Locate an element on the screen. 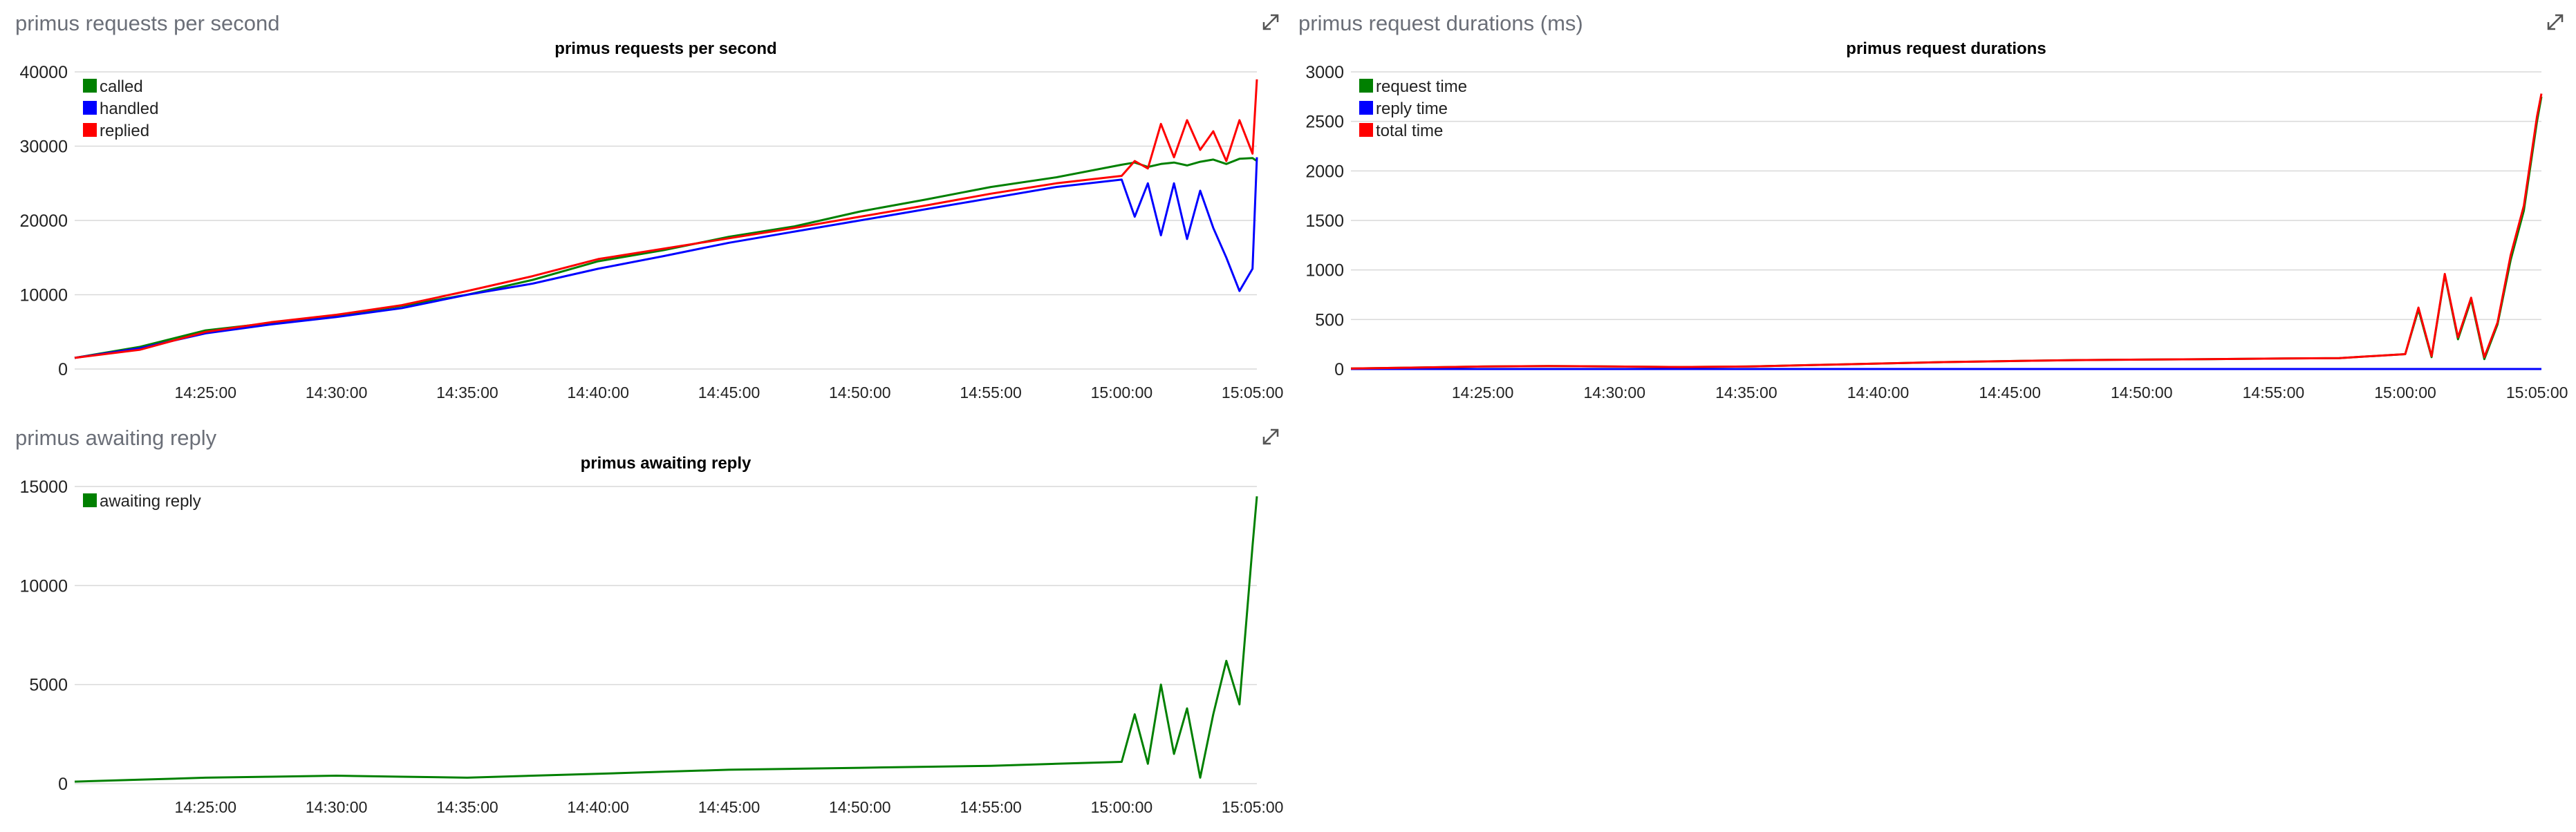 The width and height of the screenshot is (2576, 832). legend-label: called is located at coordinates (121, 86).